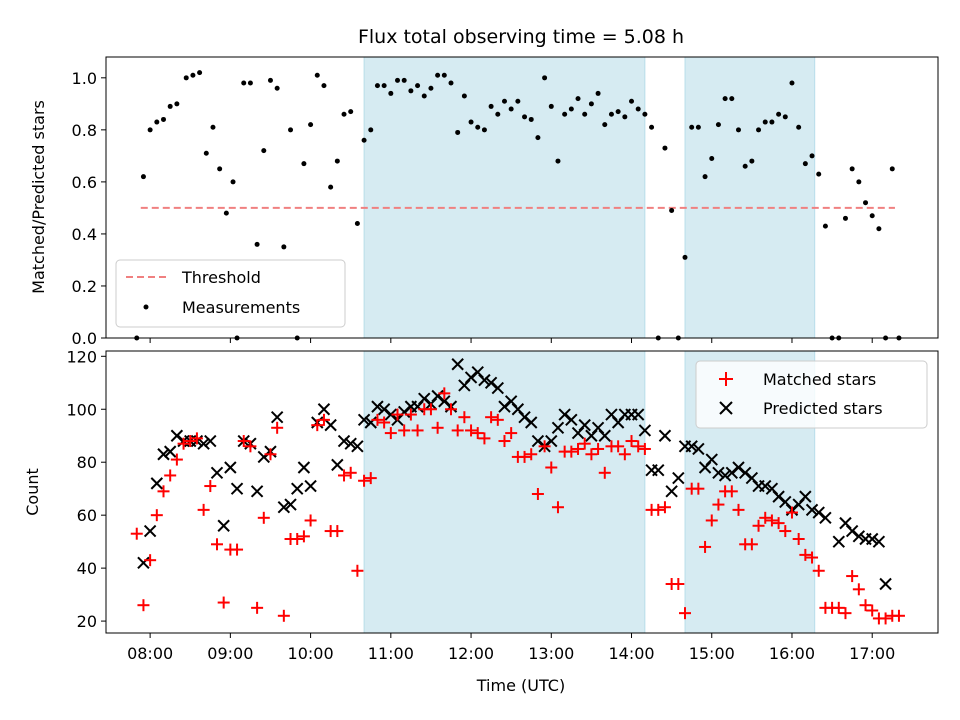  What do you see at coordinates (84, 130) in the screenshot?
I see `top-y-tick-label: 0.8` at bounding box center [84, 130].